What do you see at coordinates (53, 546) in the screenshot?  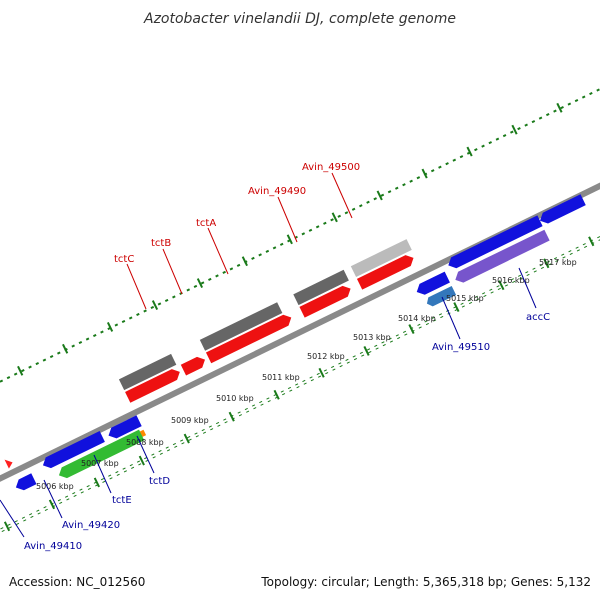 I see `gene-label-Avin_49410: Avin_49410` at bounding box center [53, 546].